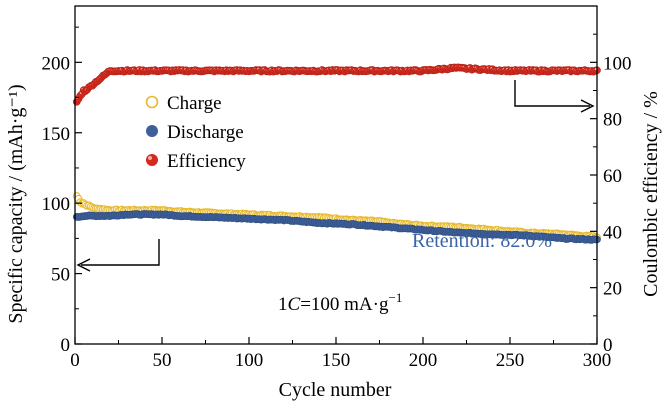 This screenshot has width=669, height=406. I want to click on legend-marker-efficiency-highlight, so click(150, 158).